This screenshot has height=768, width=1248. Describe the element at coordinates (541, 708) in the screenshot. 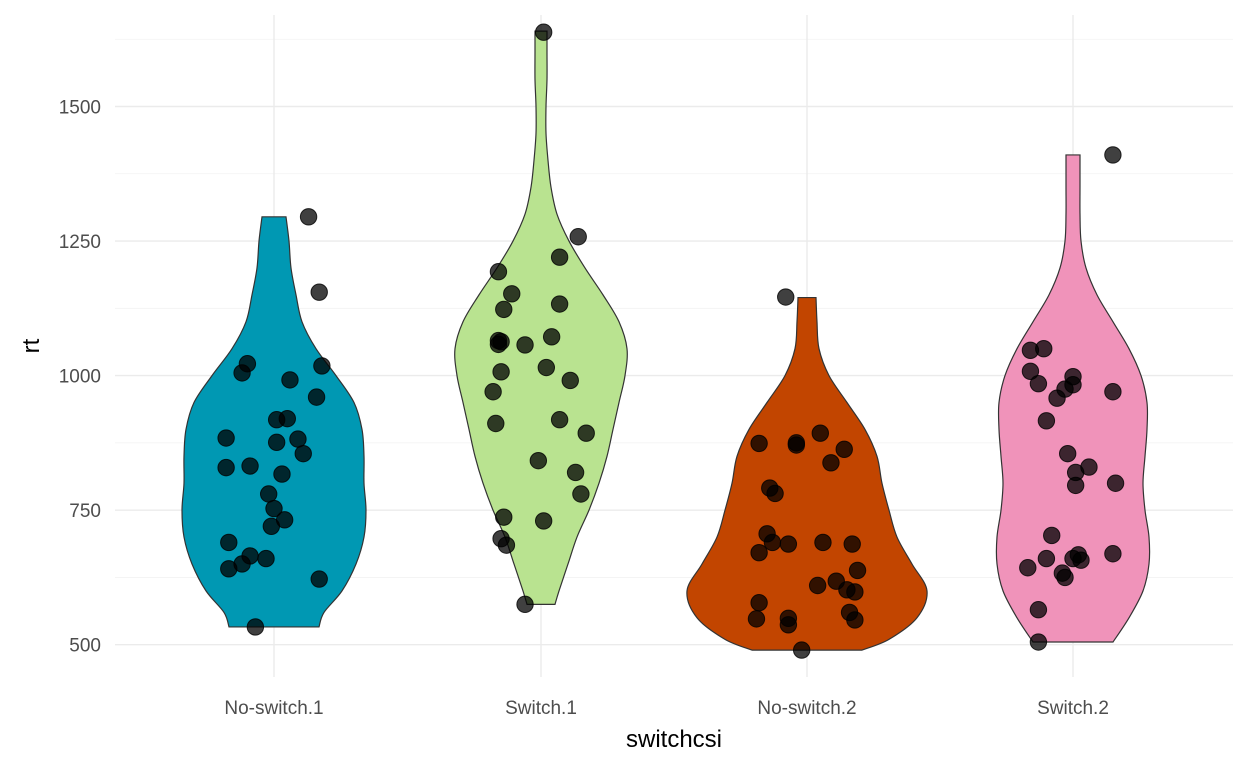

I see `x-tick-label: Switch.1` at that location.